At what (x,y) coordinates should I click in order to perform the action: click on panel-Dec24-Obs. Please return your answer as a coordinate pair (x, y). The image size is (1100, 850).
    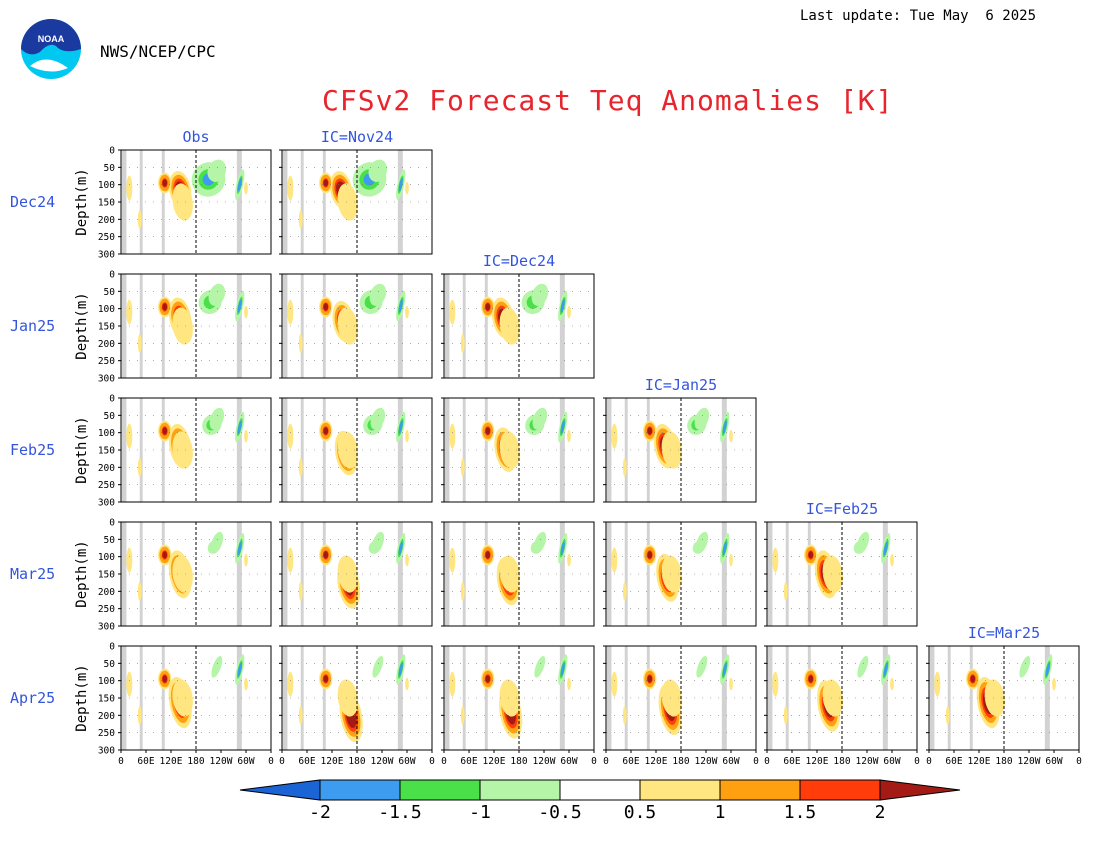
    Looking at the image, I should click on (195, 202).